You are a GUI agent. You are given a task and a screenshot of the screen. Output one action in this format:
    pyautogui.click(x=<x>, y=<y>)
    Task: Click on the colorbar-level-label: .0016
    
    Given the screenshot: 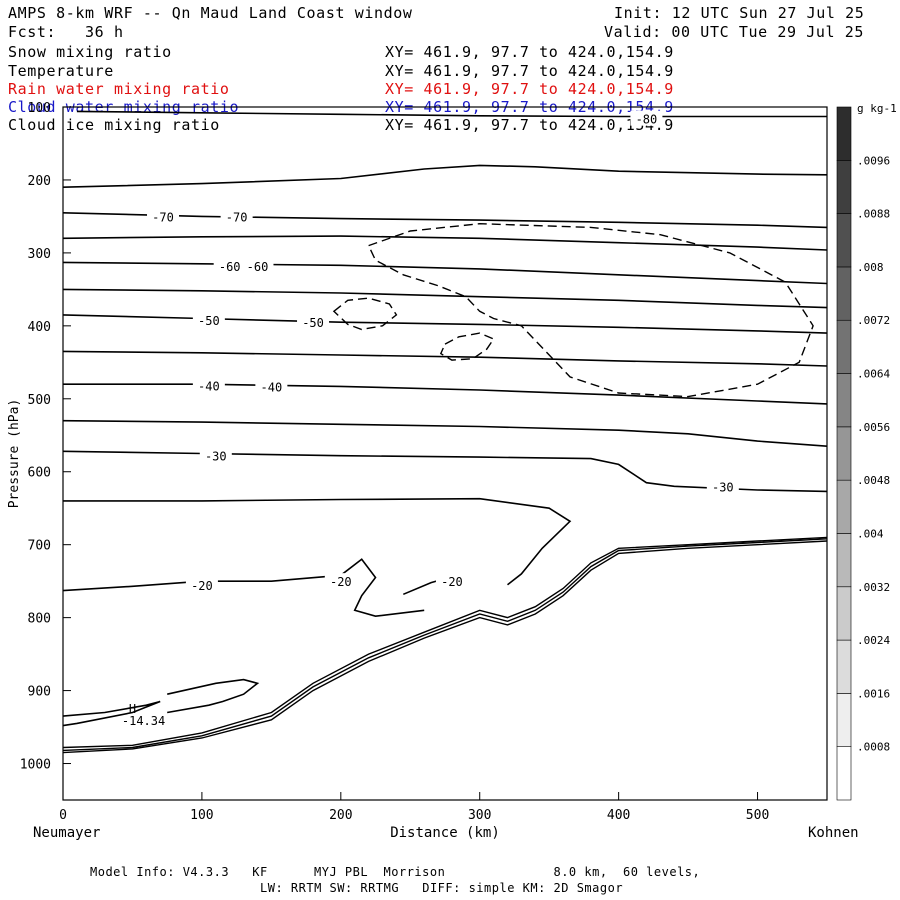 What is the action you would take?
    pyautogui.click(x=873, y=693)
    